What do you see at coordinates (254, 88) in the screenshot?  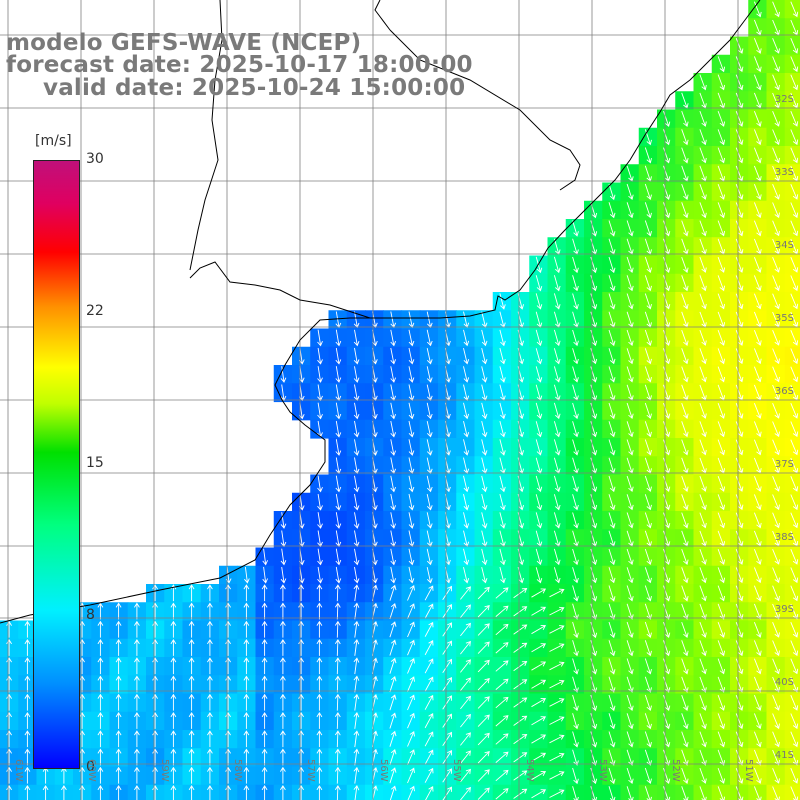 I see `valid-date: valid date: 2025-10-24 15:00:00` at bounding box center [254, 88].